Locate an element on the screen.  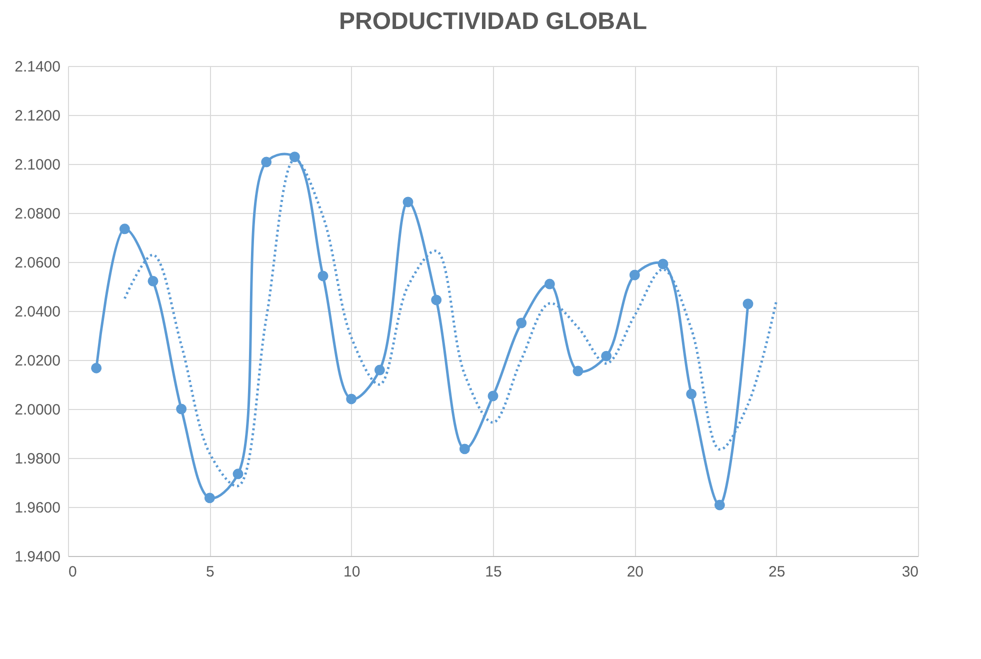
x-tick-label: 0 is located at coordinates (72, 572).